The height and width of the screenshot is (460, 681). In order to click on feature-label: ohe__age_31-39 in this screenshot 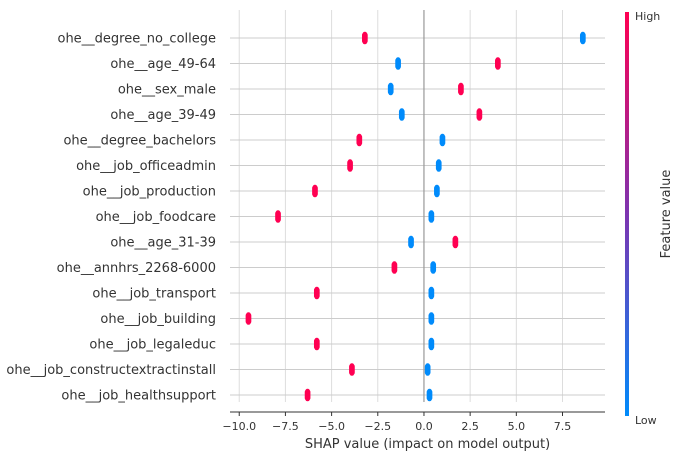, I will do `click(163, 243)`.